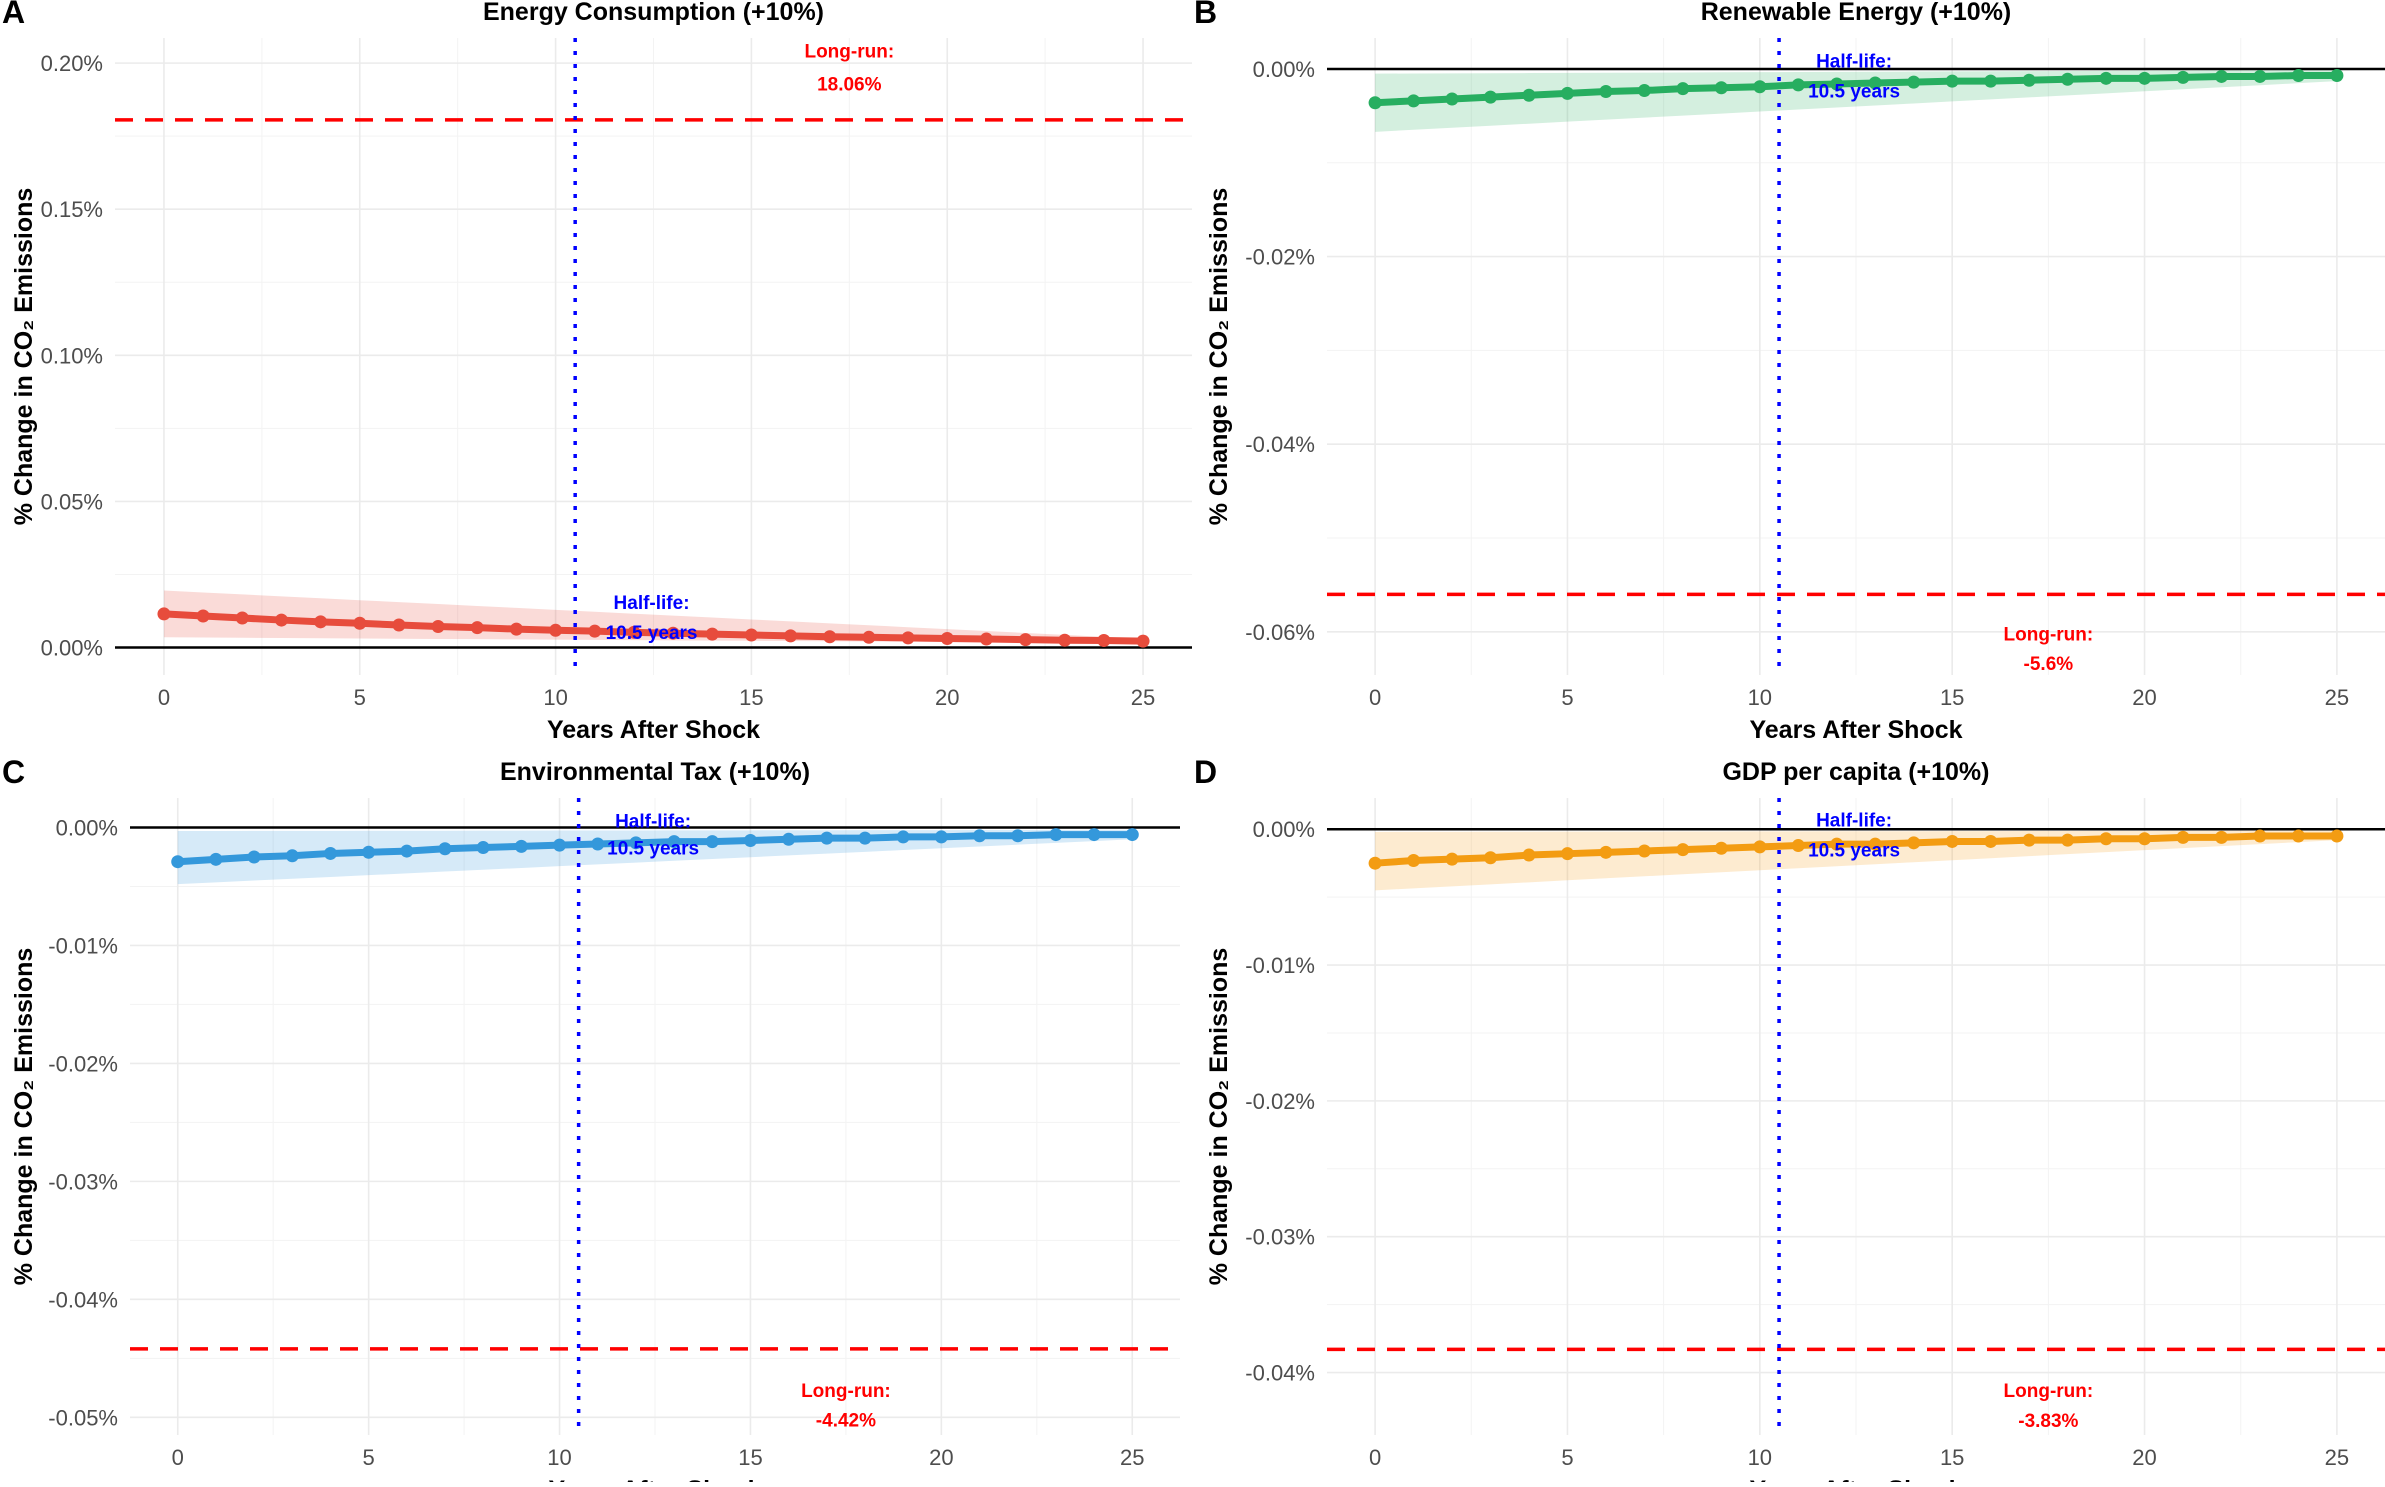 The height and width of the screenshot is (1487, 2385). I want to click on y-tick-label: -0.05%, so click(83, 1417).